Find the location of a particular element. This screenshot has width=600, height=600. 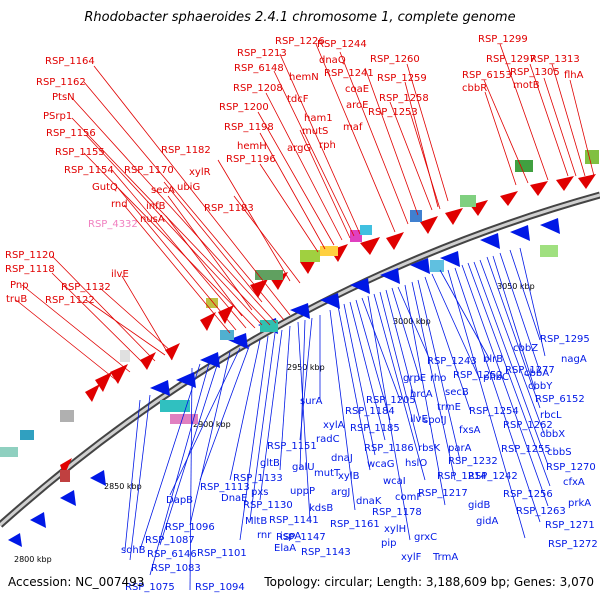

gene-label: RSP_1122 is located at coordinates (70, 300).